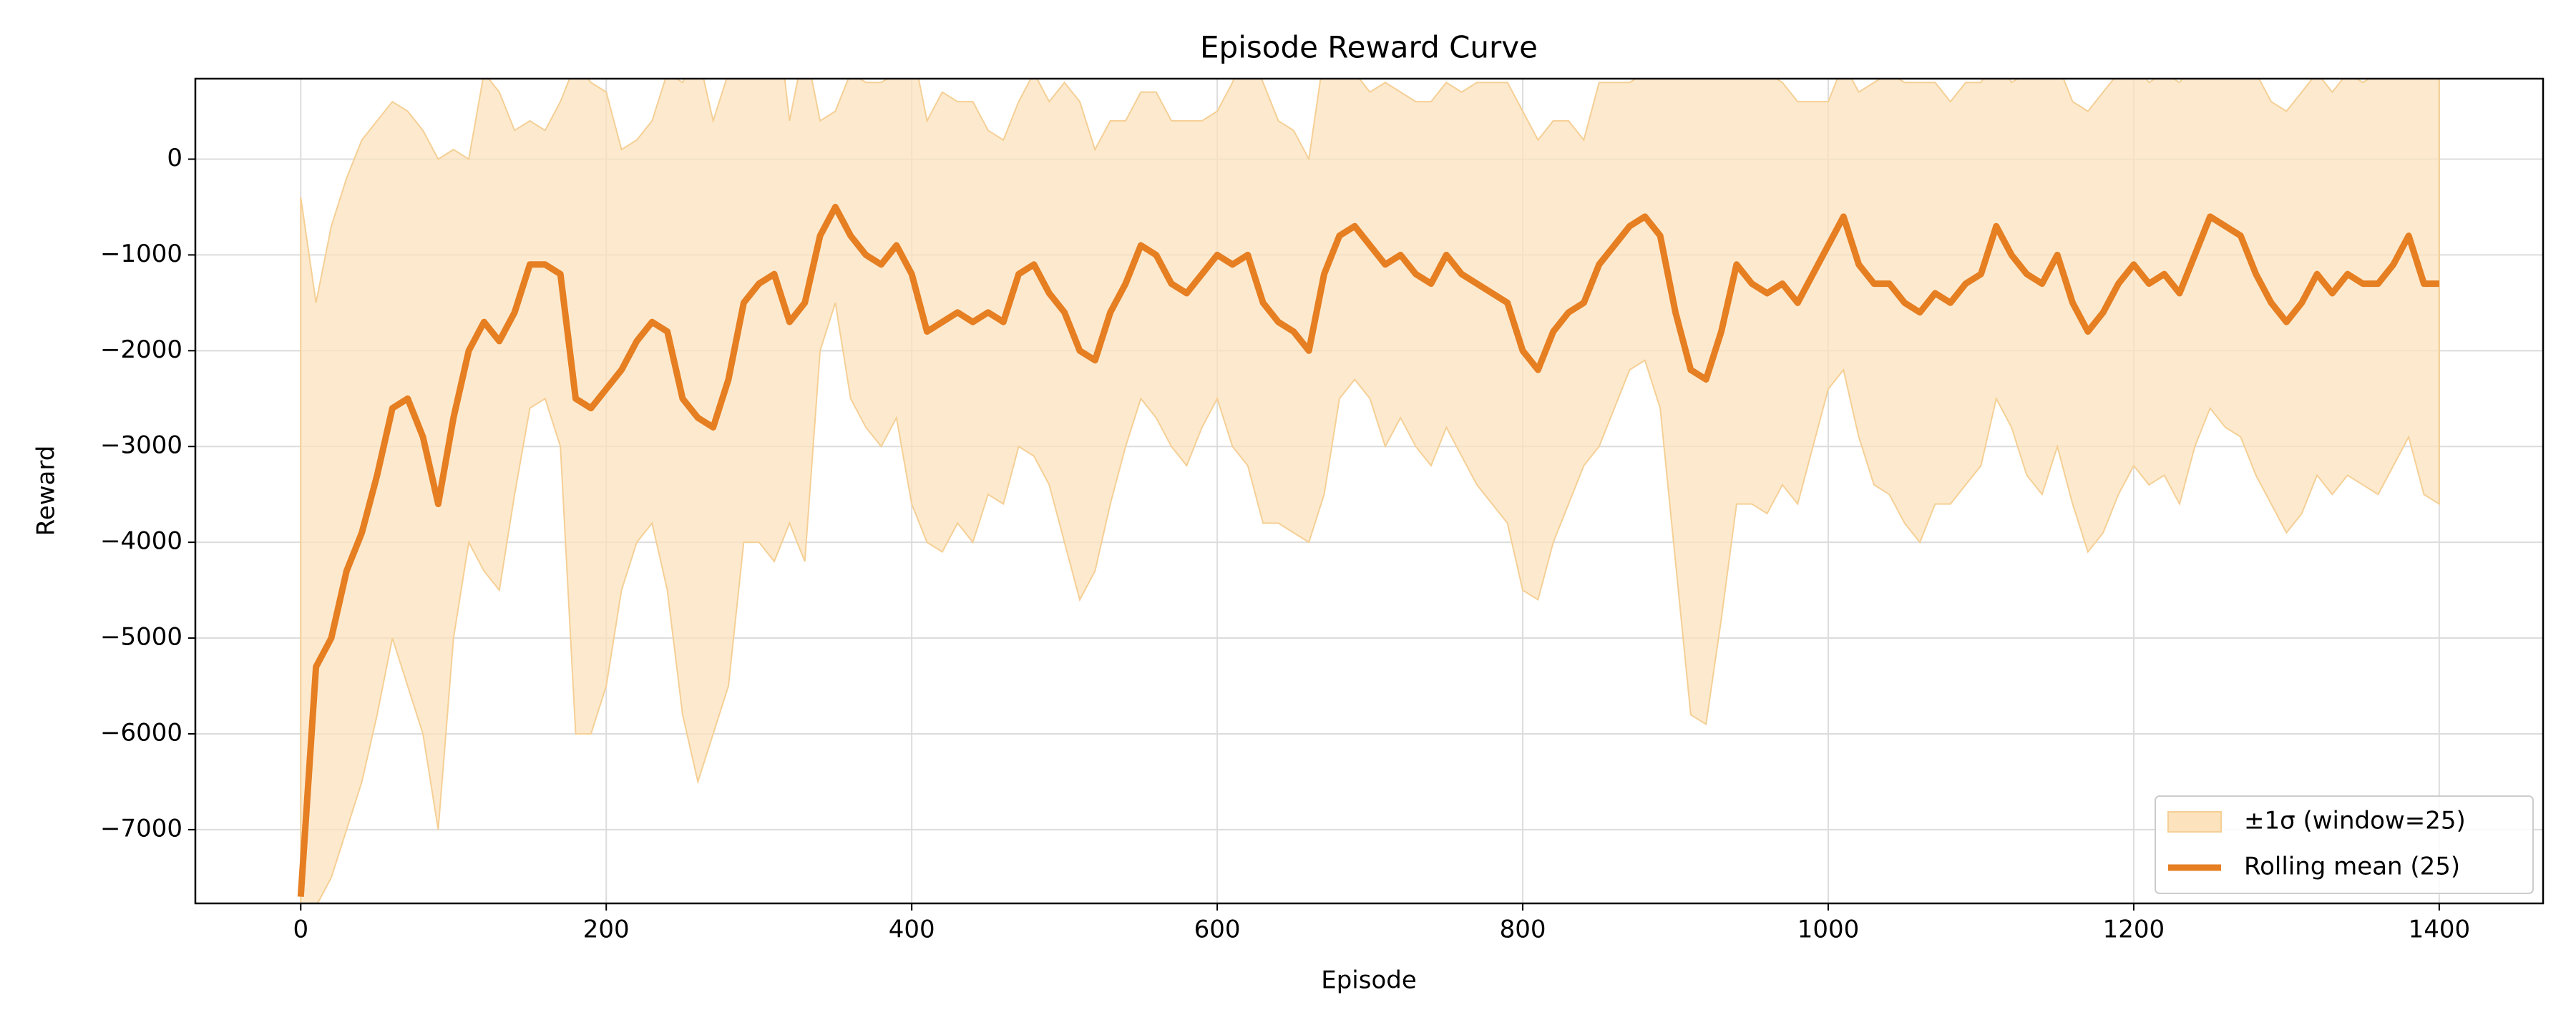 Image resolution: width=2576 pixels, height=1030 pixels. Describe the element at coordinates (1523, 930) in the screenshot. I see `x-tick-label: 800` at that location.